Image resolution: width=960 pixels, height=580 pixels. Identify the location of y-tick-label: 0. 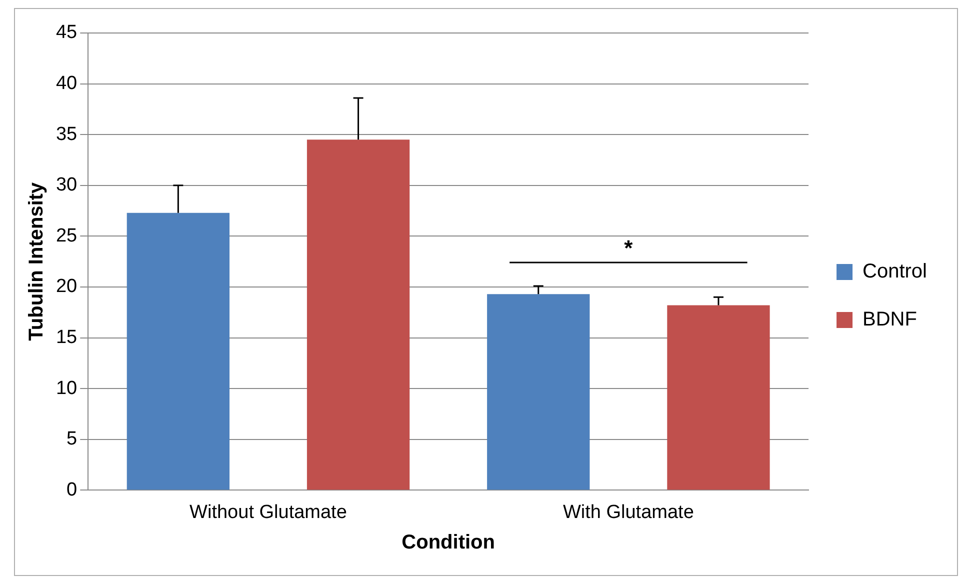
(72, 489).